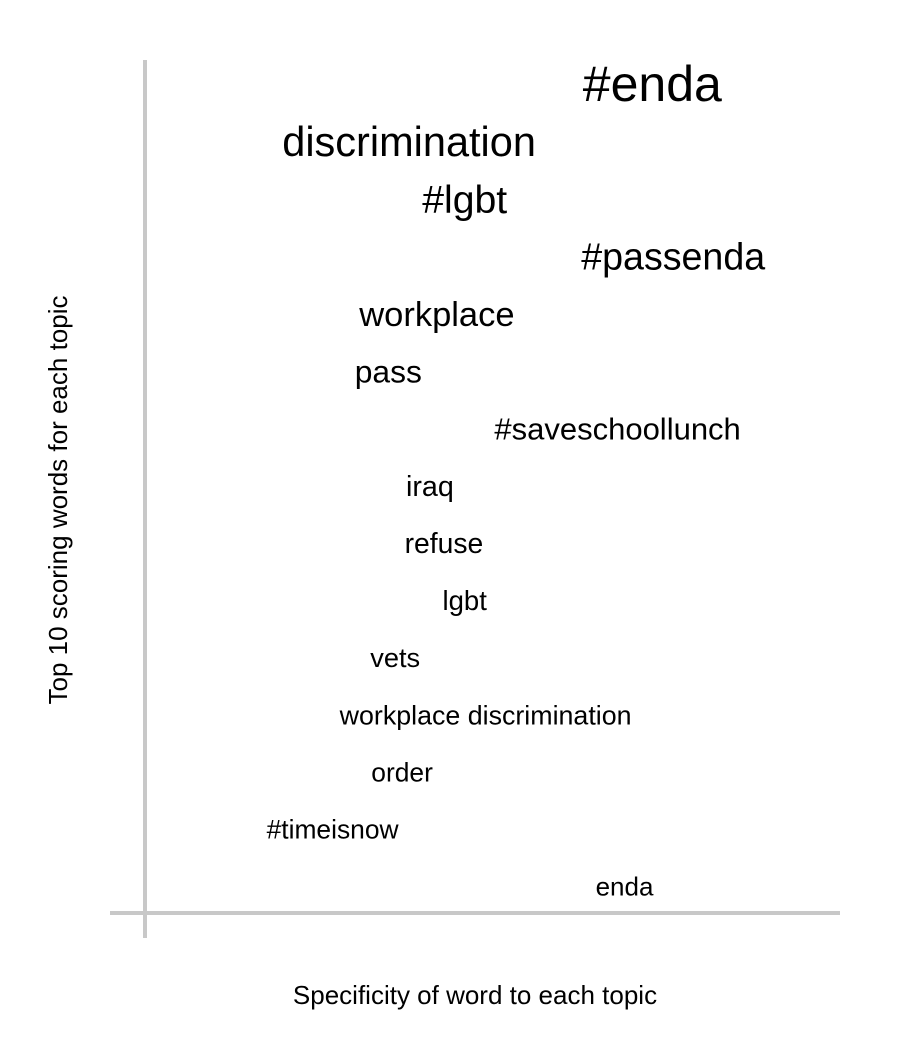  I want to click on word-label: #lgbt, so click(464, 200).